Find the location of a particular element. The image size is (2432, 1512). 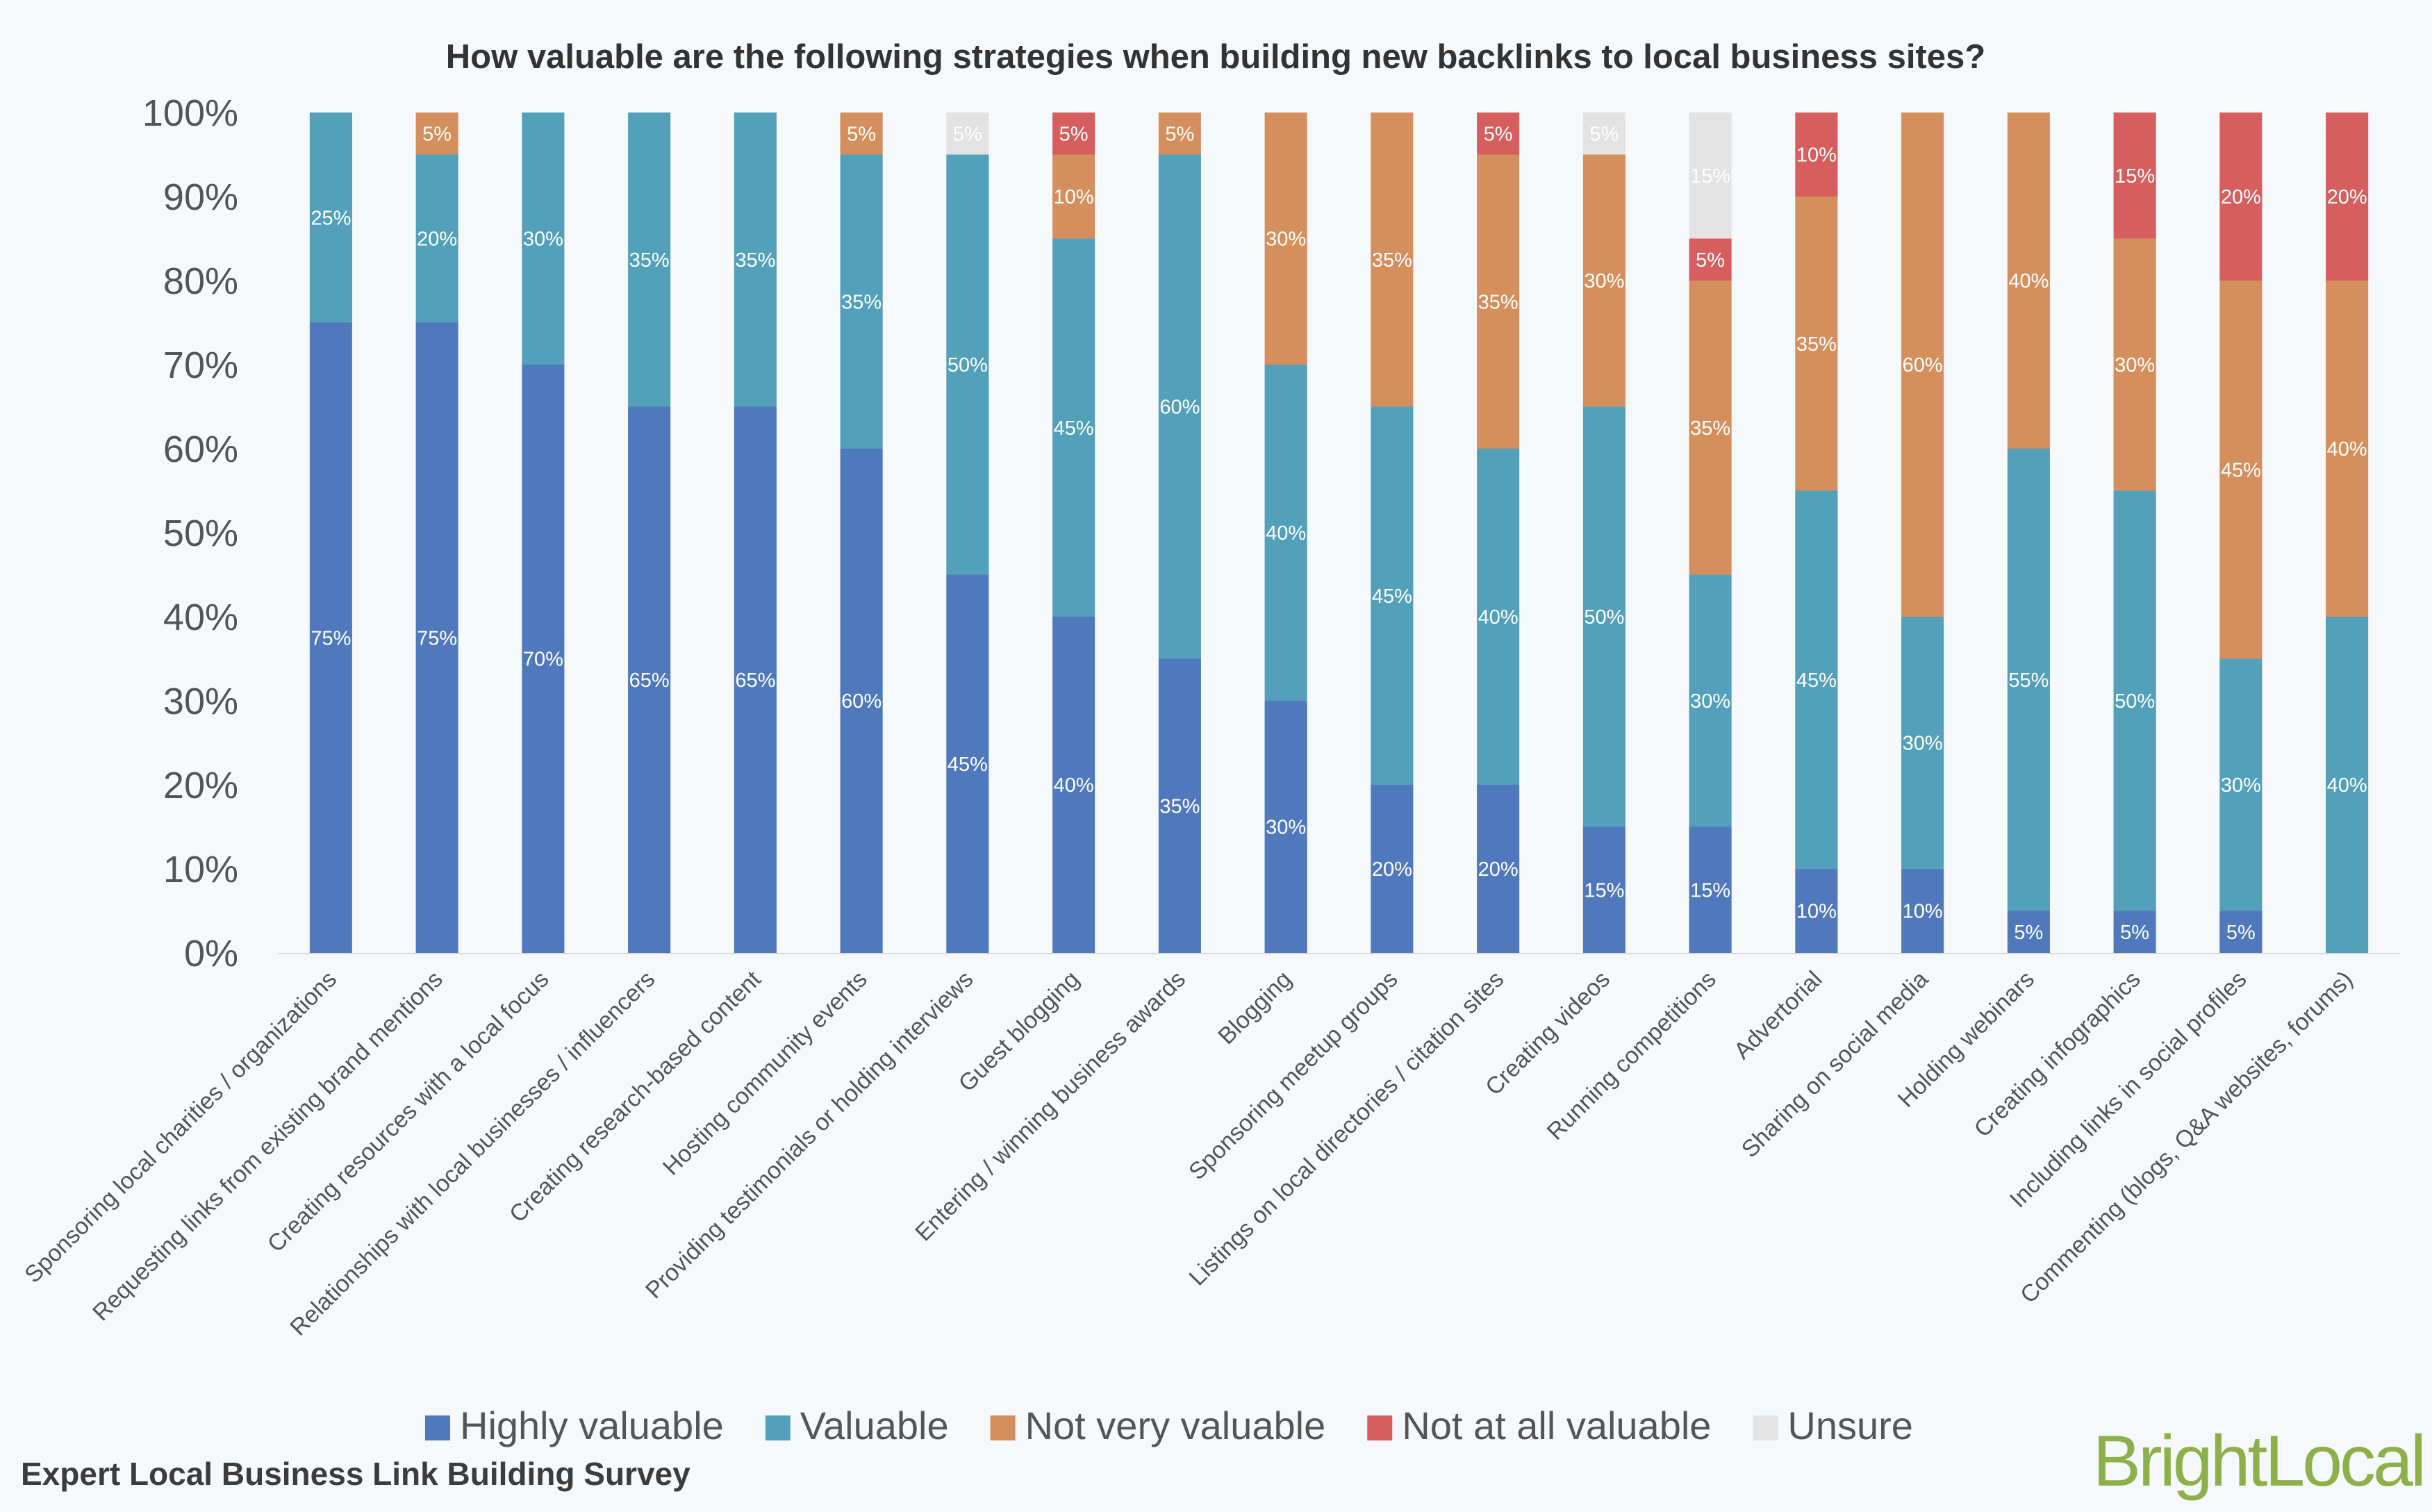

brand-logo: BrightLocal is located at coordinates (2259, 1461).